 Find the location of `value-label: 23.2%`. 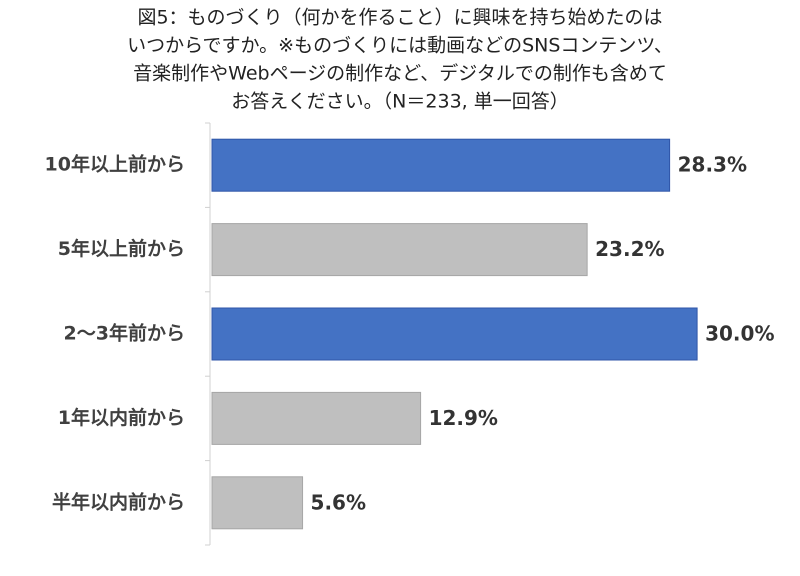

value-label: 23.2% is located at coordinates (629, 249).